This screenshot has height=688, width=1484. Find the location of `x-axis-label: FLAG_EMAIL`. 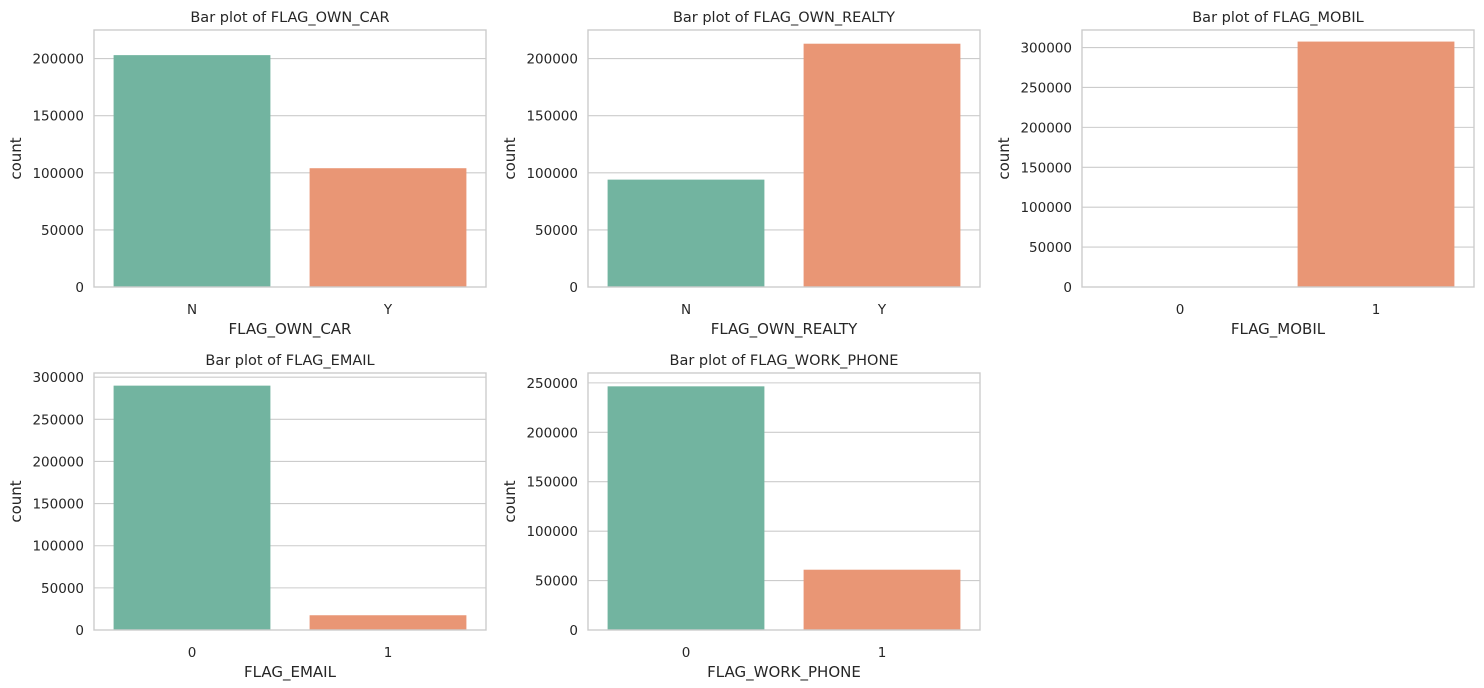

x-axis-label: FLAG_EMAIL is located at coordinates (290, 672).